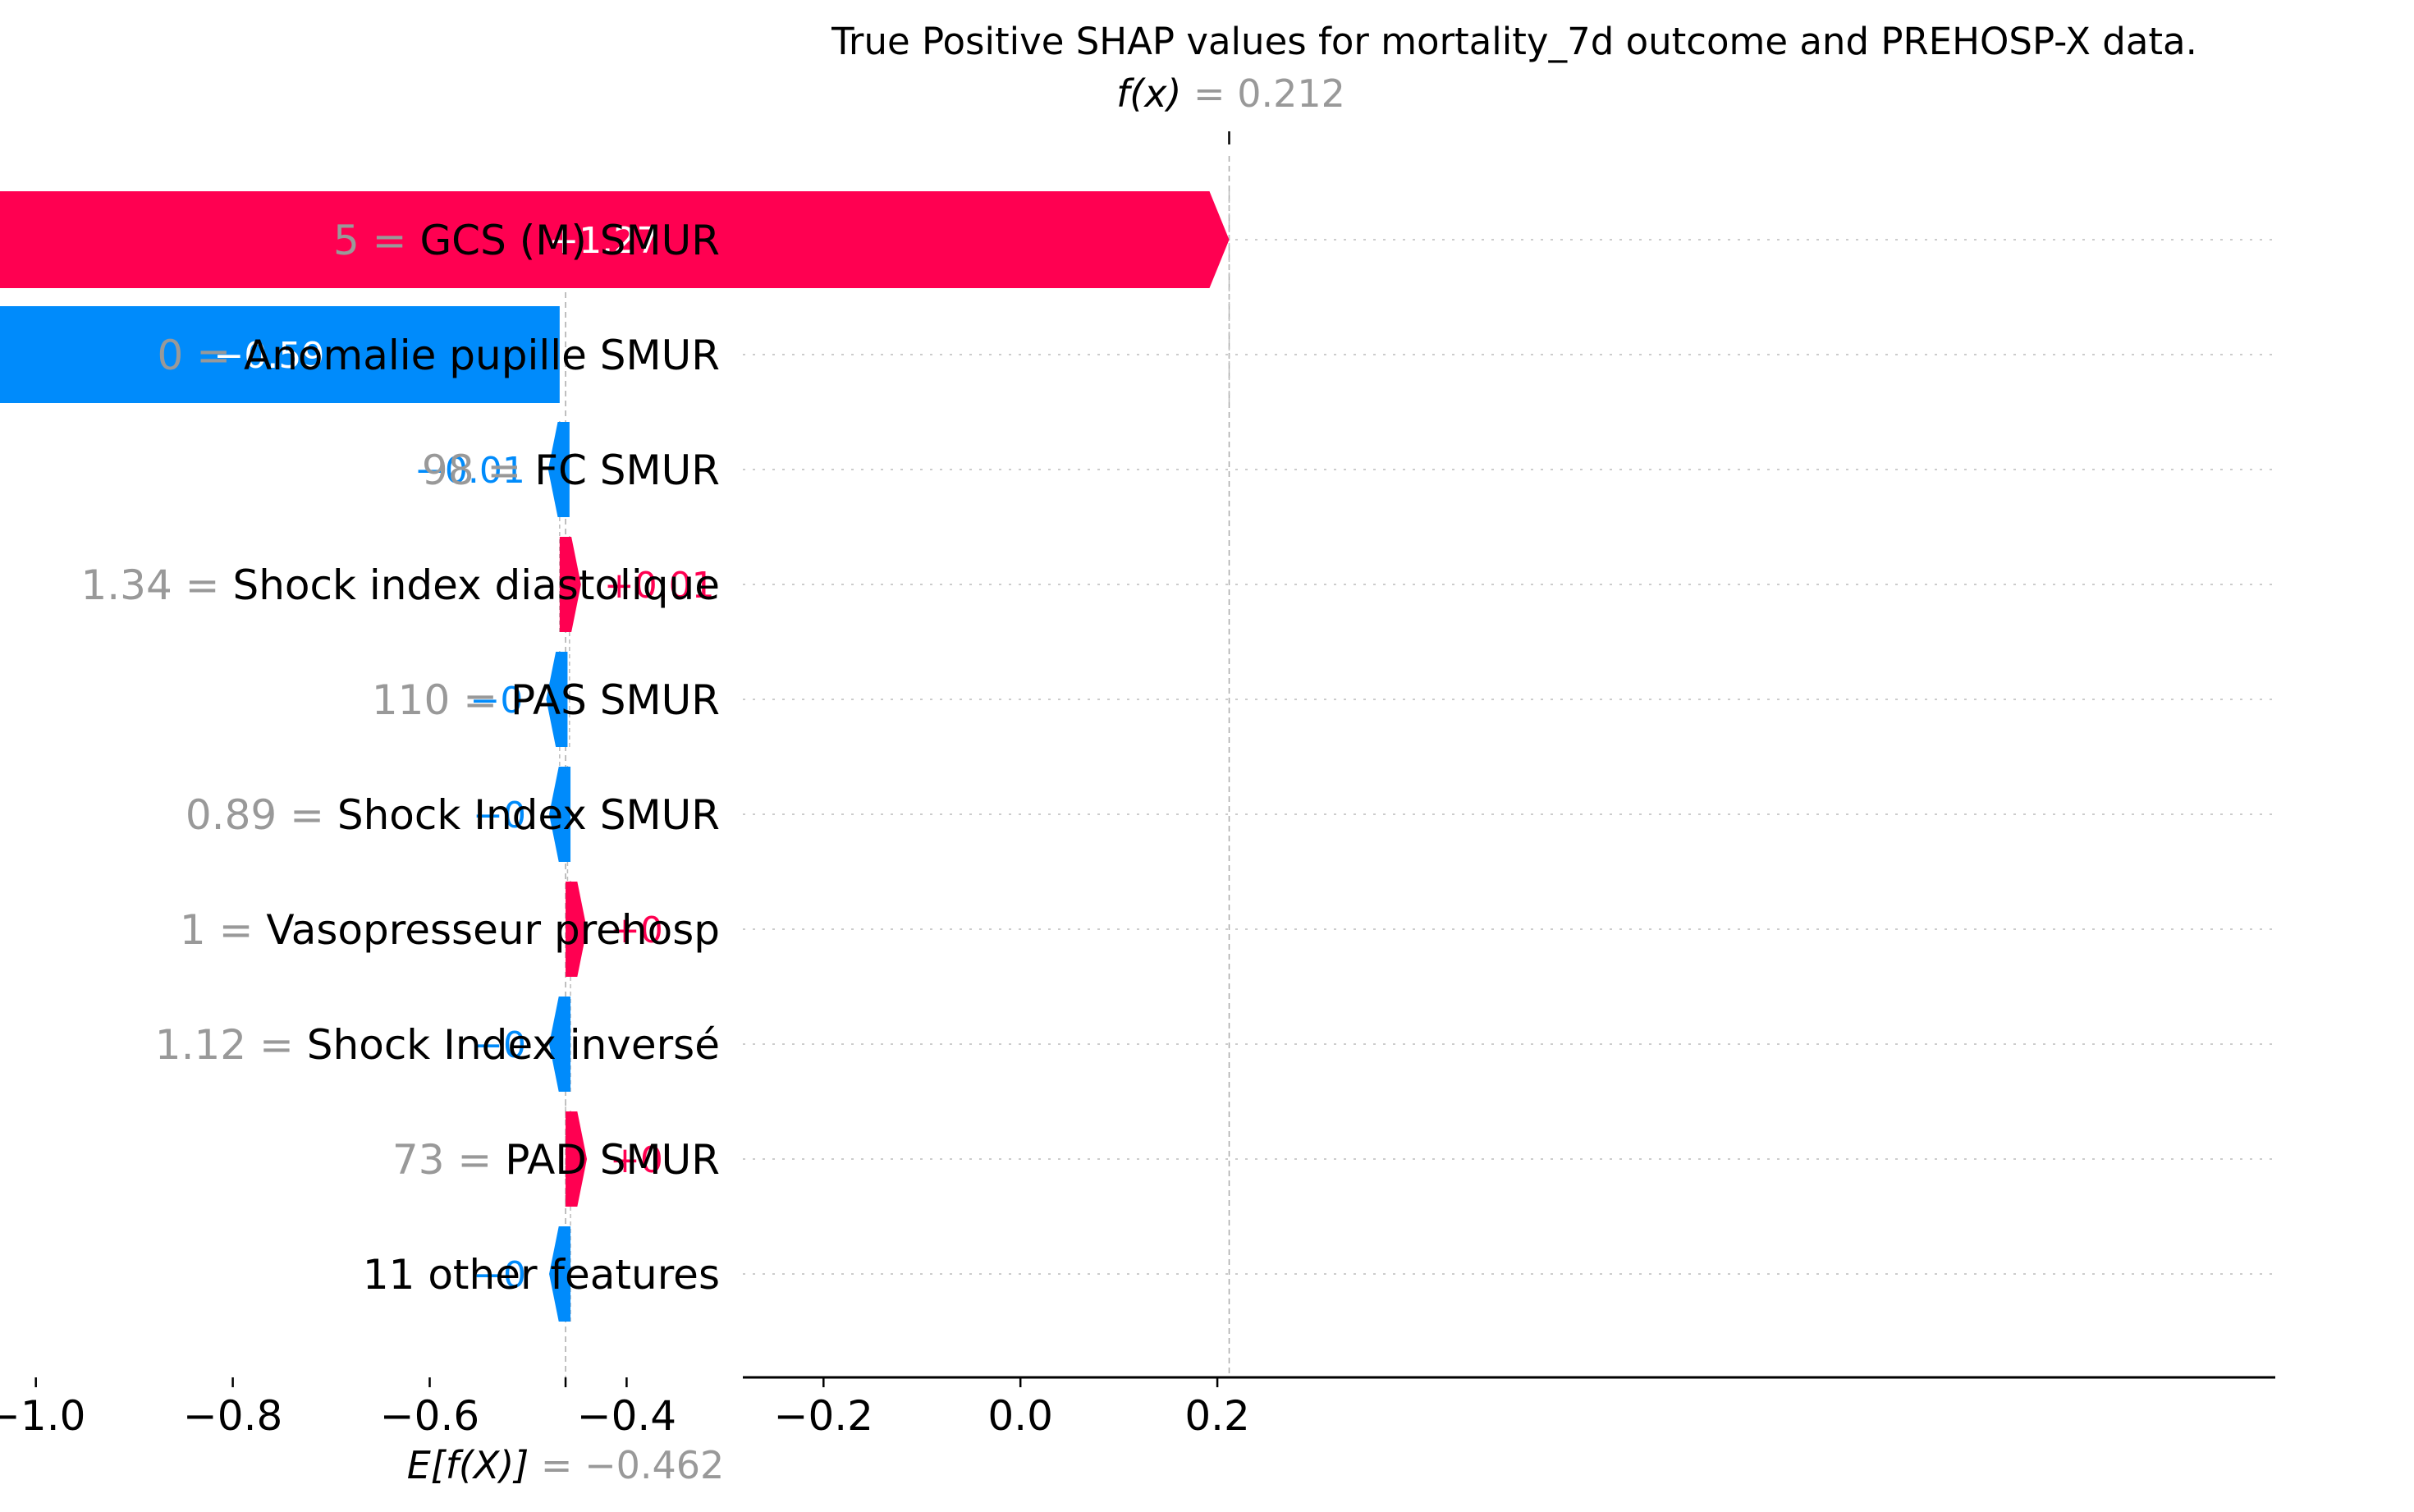  I want to click on output-value-label: f(x) = 0.212, so click(1230, 93).